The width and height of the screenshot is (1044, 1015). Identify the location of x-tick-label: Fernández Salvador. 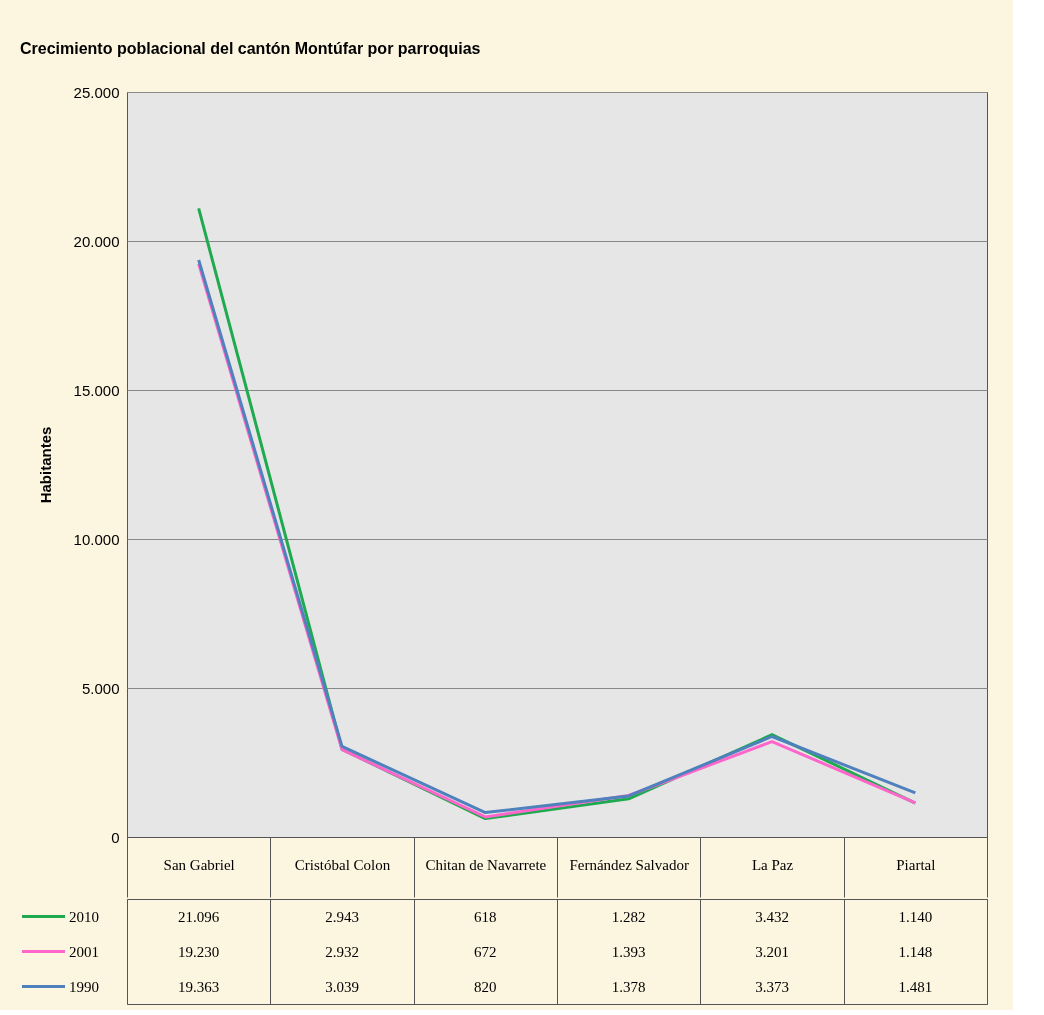
(629, 864).